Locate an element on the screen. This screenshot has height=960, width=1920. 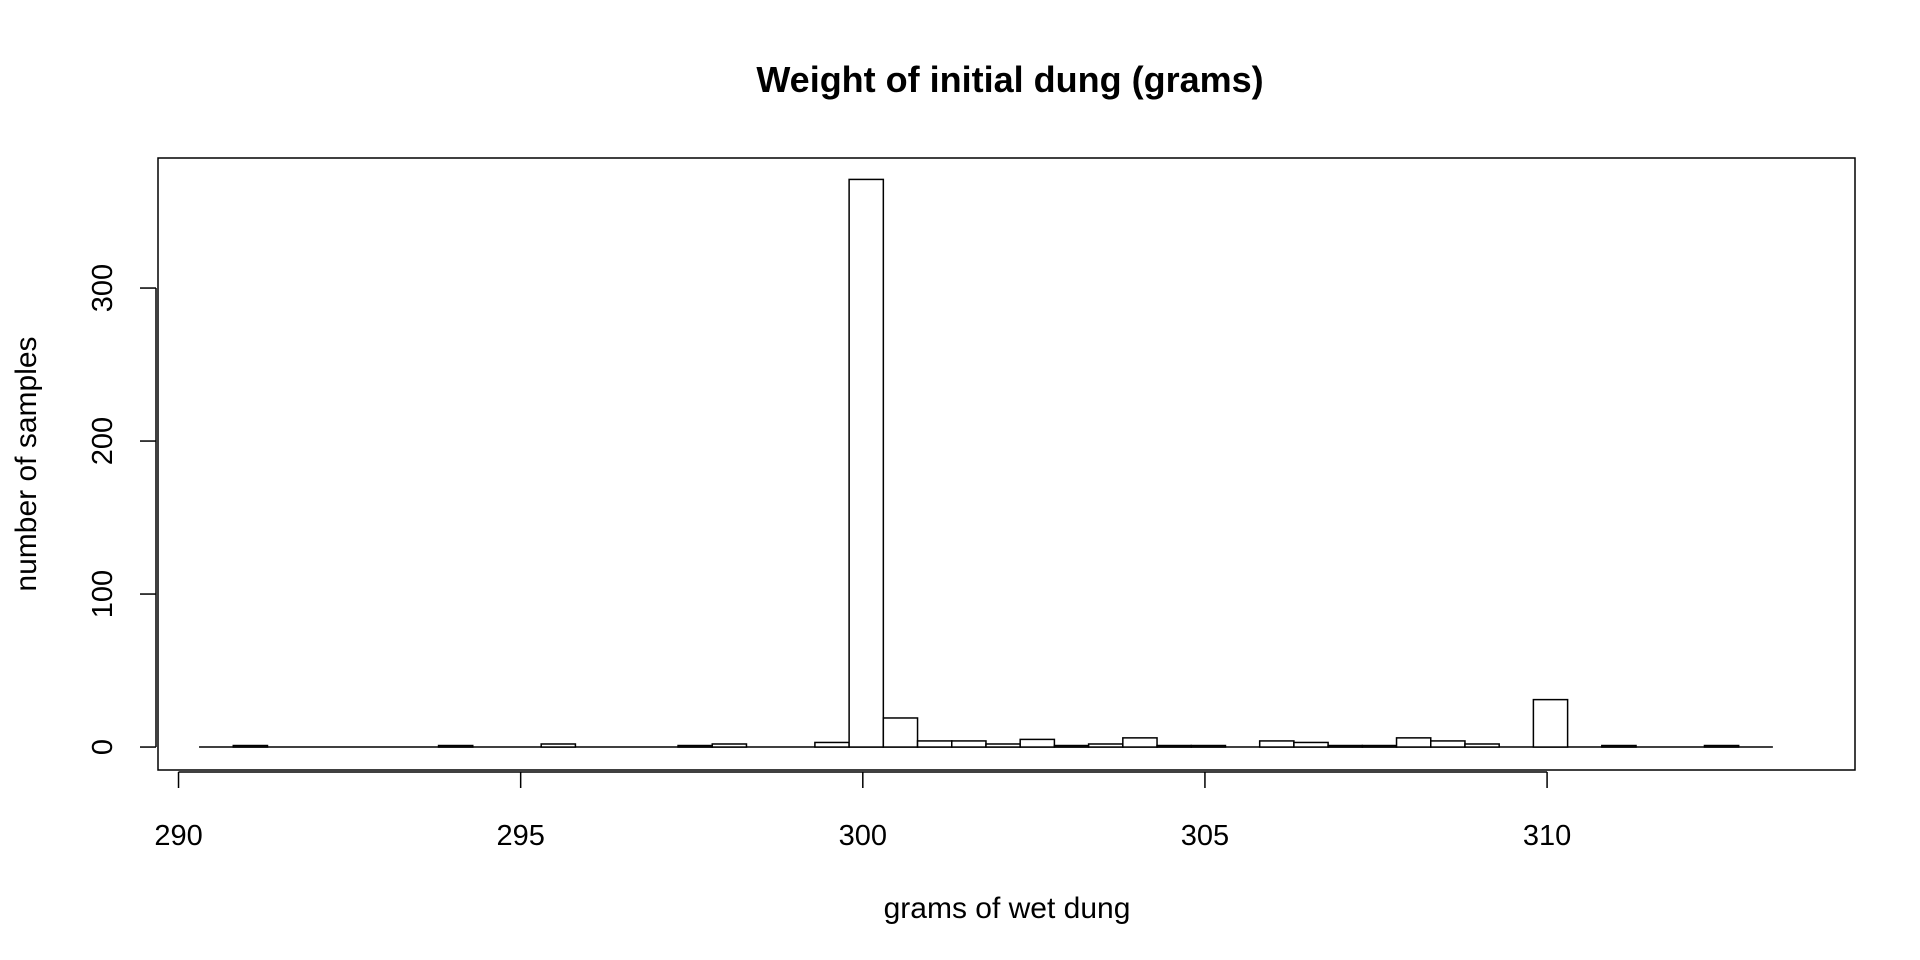
x-axis-label: grams of wet dung is located at coordinates (1007, 908).